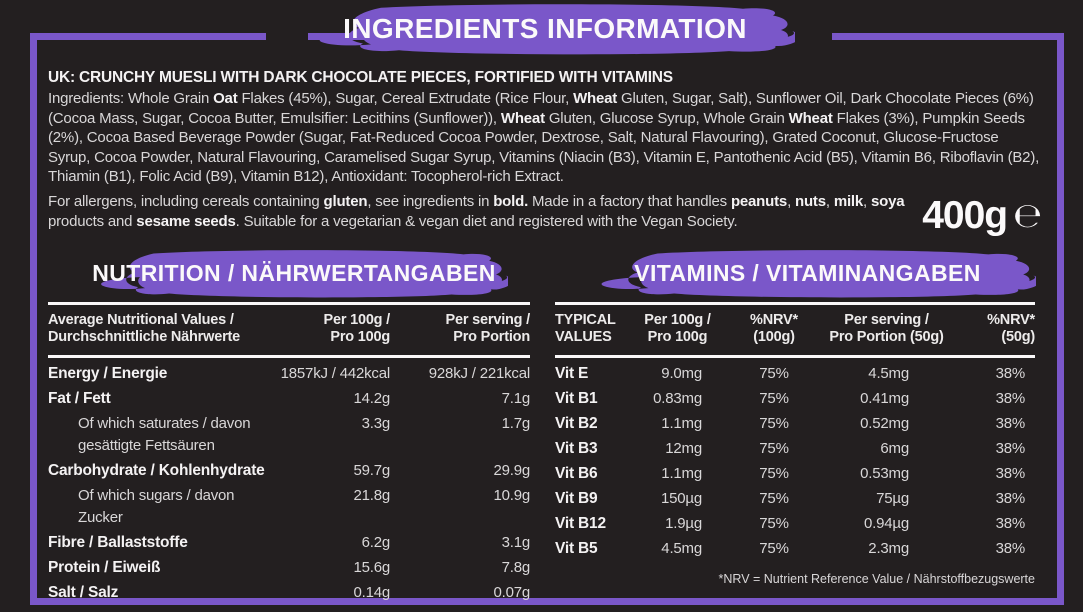  What do you see at coordinates (666, 118) in the screenshot?
I see `text-segment: Gluten, Glucose Syrup, Whole Grain` at bounding box center [666, 118].